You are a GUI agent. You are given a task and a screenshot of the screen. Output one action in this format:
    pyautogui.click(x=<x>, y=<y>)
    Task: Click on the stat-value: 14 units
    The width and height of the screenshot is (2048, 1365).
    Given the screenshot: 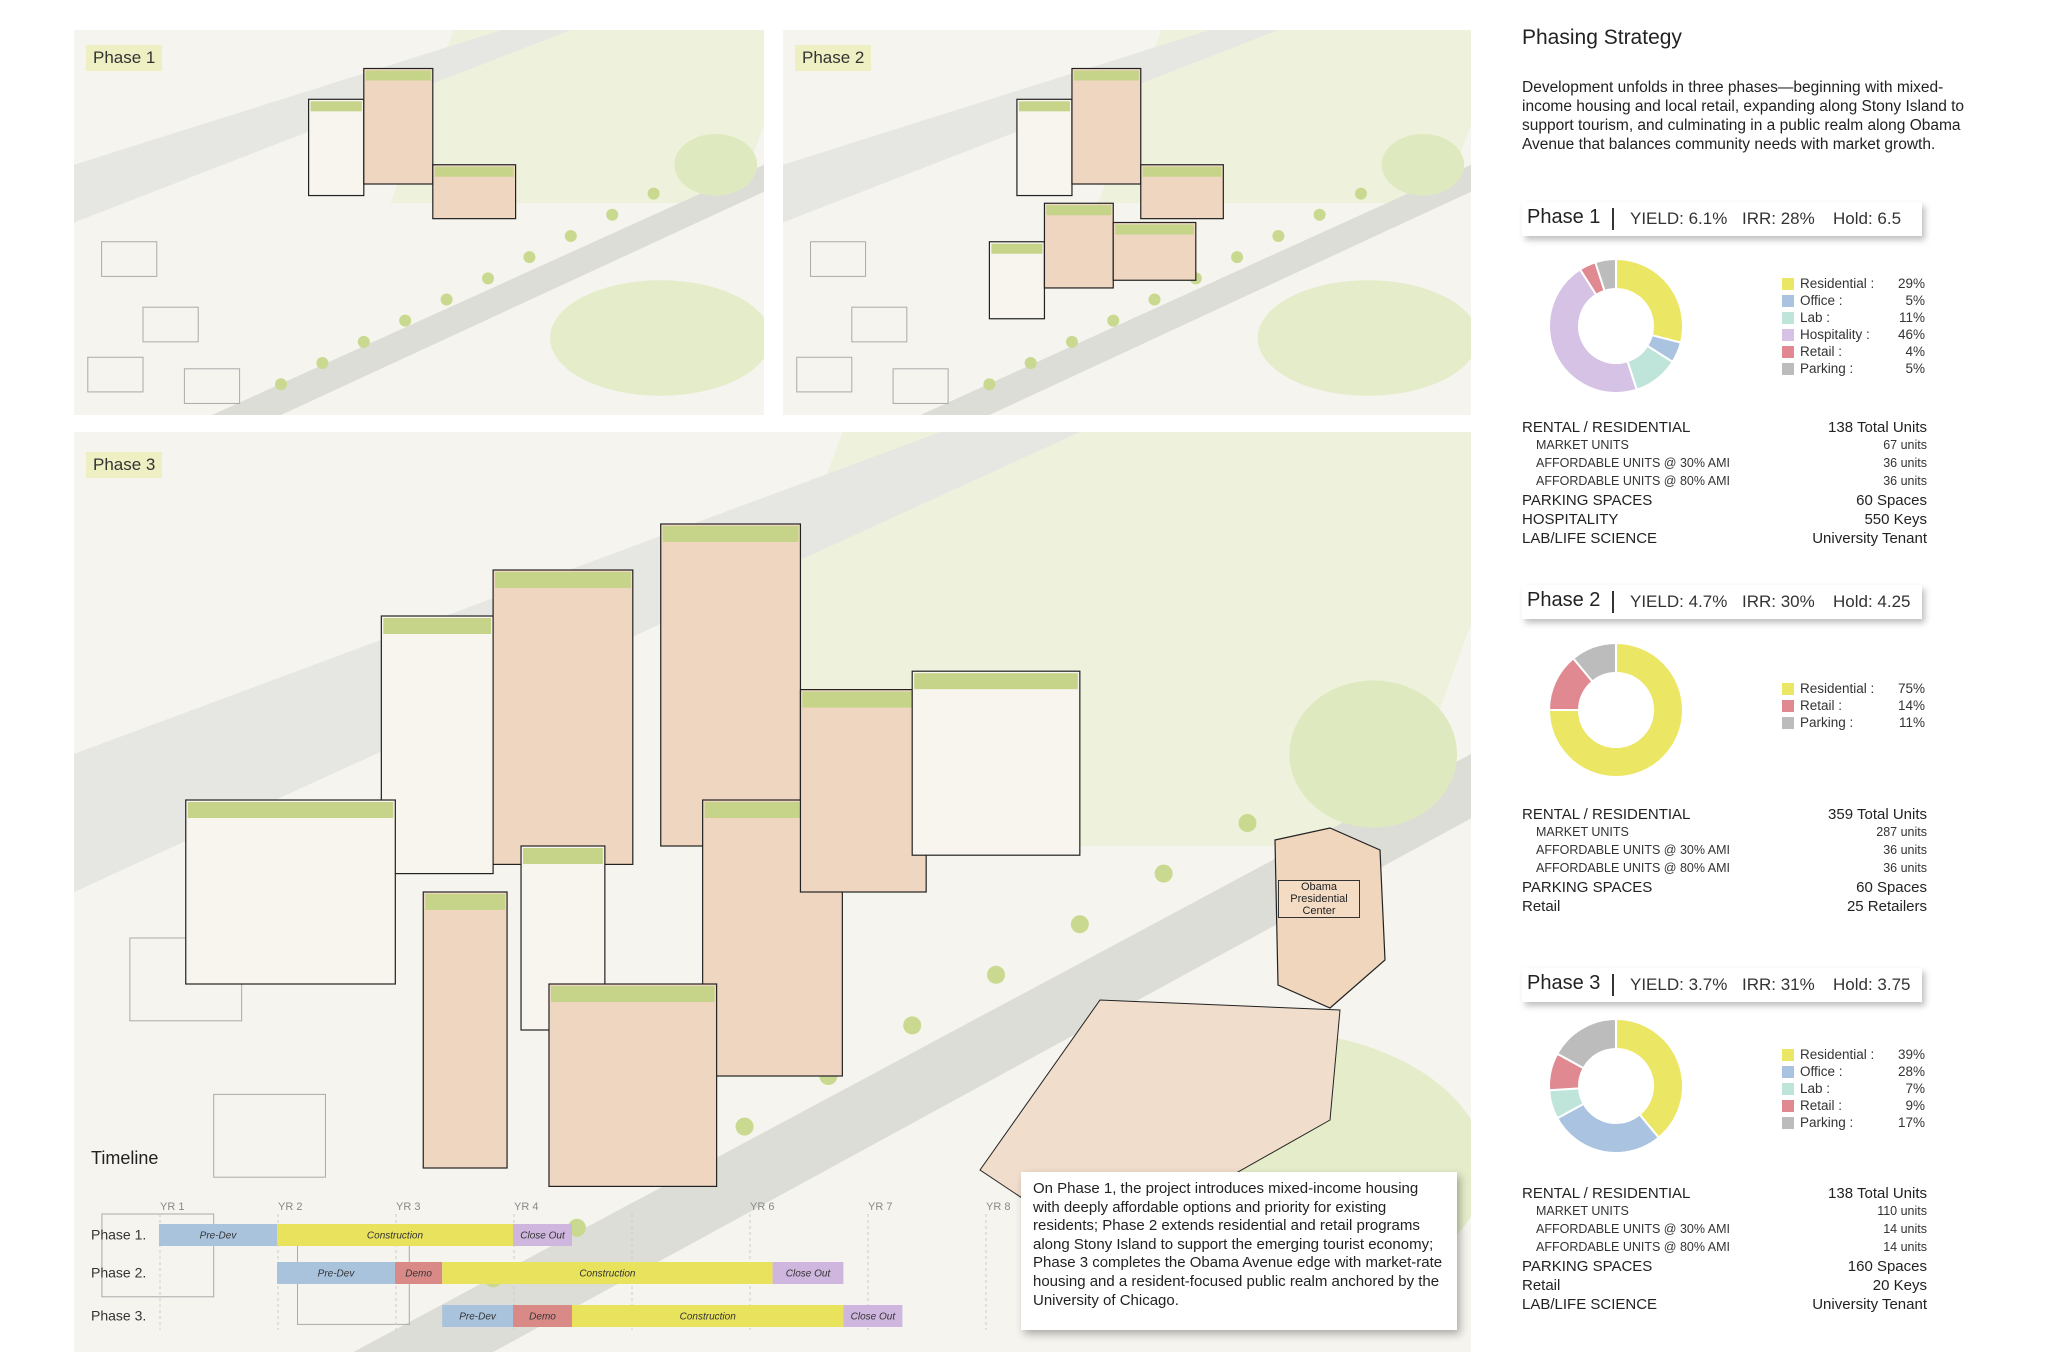 What is the action you would take?
    pyautogui.click(x=1905, y=1229)
    